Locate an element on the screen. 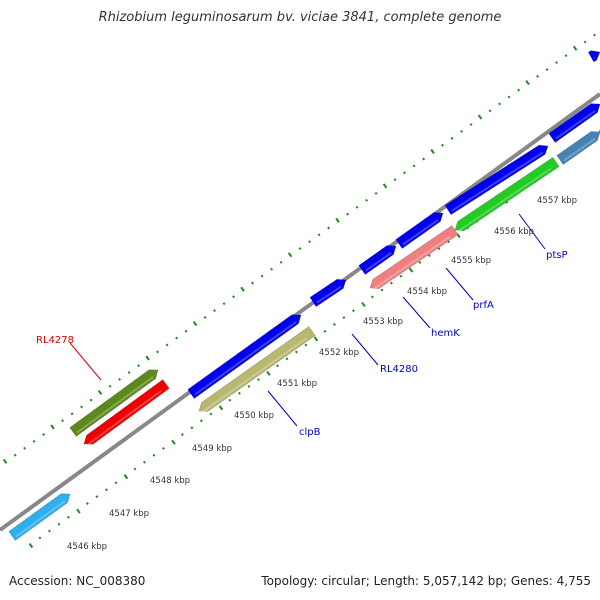 Image resolution: width=600 pixels, height=600 pixels. scale-label: 4546 kbp is located at coordinates (87, 547).